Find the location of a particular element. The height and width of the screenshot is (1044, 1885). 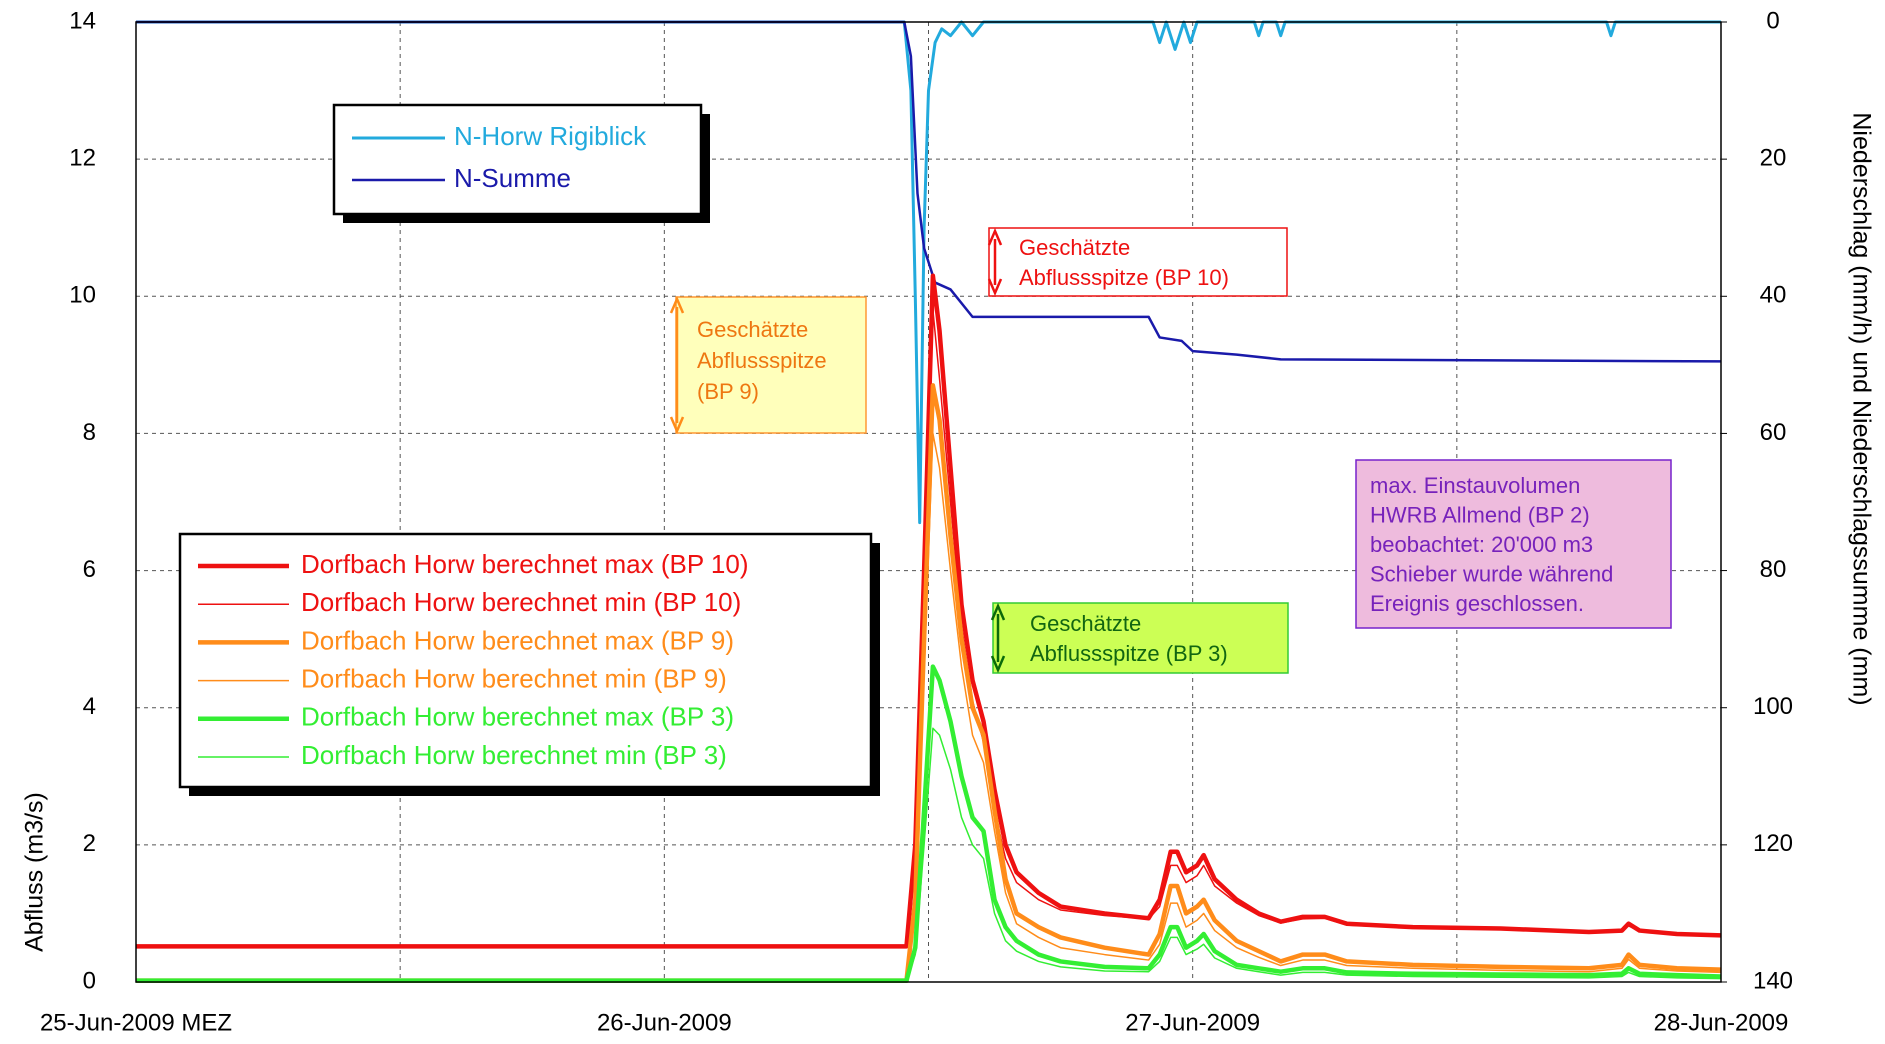

y-tick-label: 14 is located at coordinates (82, 20).